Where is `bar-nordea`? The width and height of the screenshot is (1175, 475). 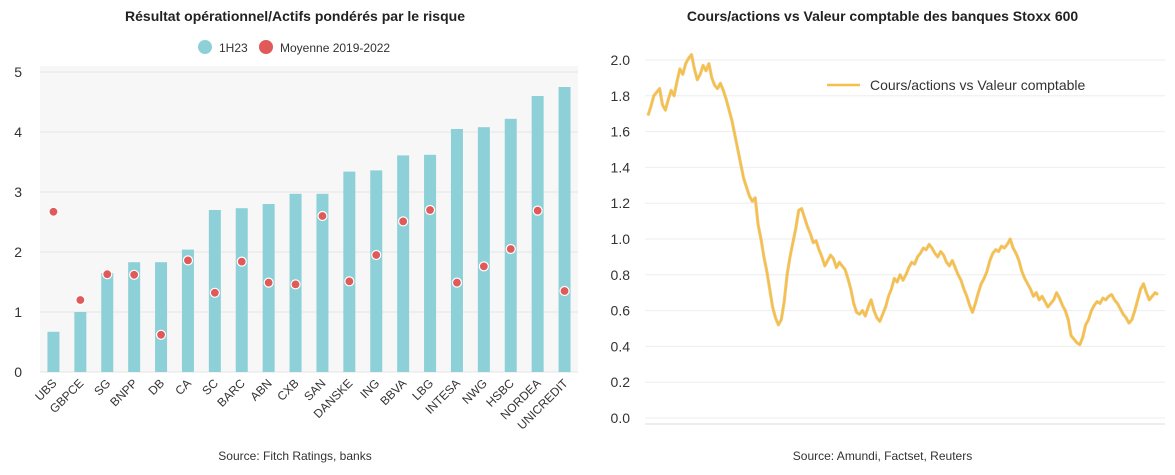
bar-nordea is located at coordinates (537, 234).